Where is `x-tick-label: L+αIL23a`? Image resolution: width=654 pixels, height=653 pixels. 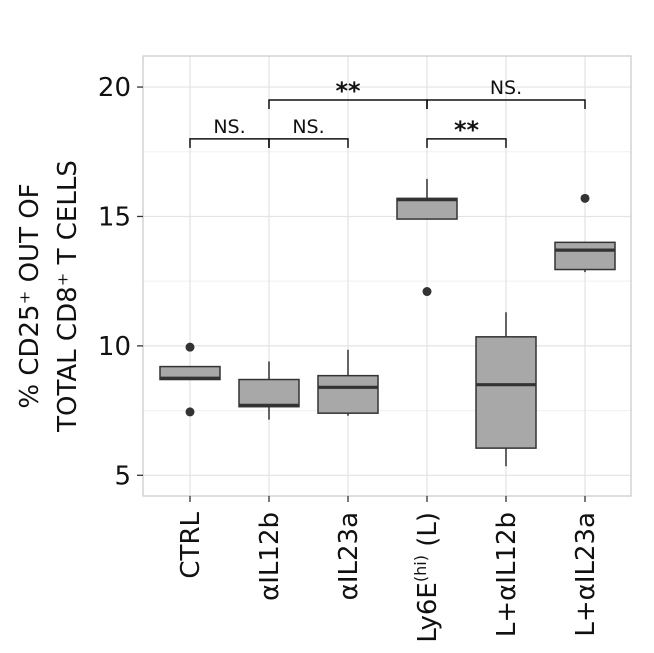 x-tick-label: L+αIL23a is located at coordinates (586, 574).